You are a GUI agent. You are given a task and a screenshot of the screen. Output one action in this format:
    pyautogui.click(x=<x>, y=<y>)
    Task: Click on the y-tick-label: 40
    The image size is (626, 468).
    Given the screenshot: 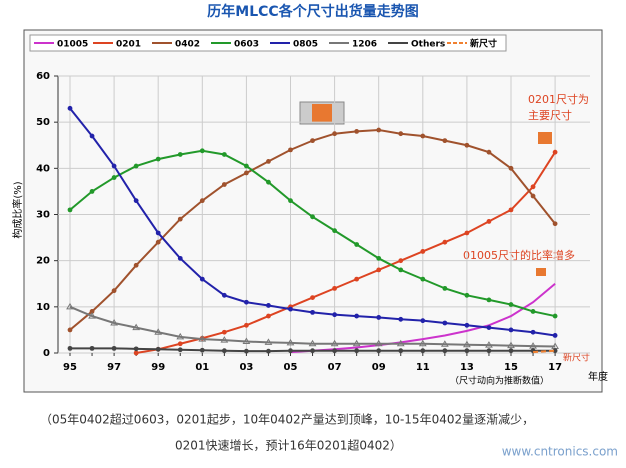 What is the action you would take?
    pyautogui.click(x=43, y=168)
    